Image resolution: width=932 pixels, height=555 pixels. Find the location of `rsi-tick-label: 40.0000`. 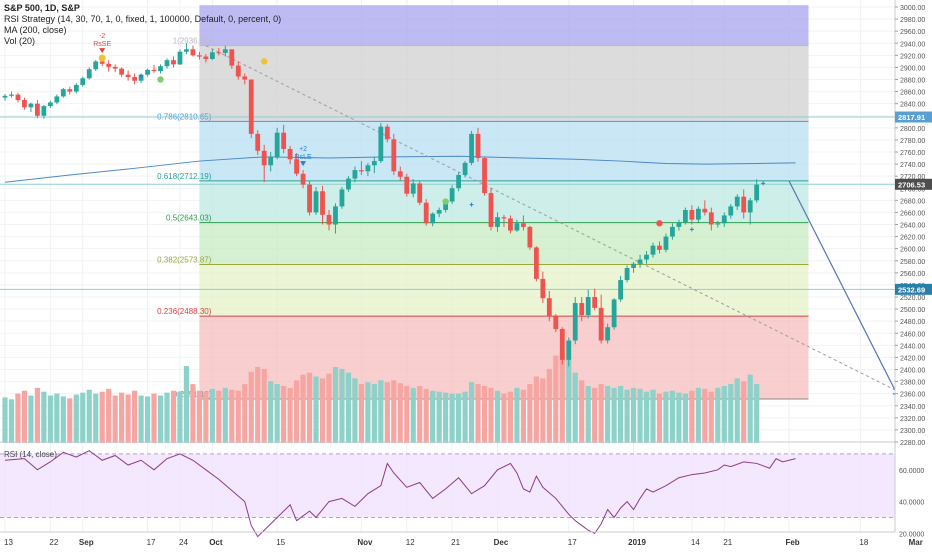

rsi-tick-label: 40.0000 is located at coordinates (911, 503).